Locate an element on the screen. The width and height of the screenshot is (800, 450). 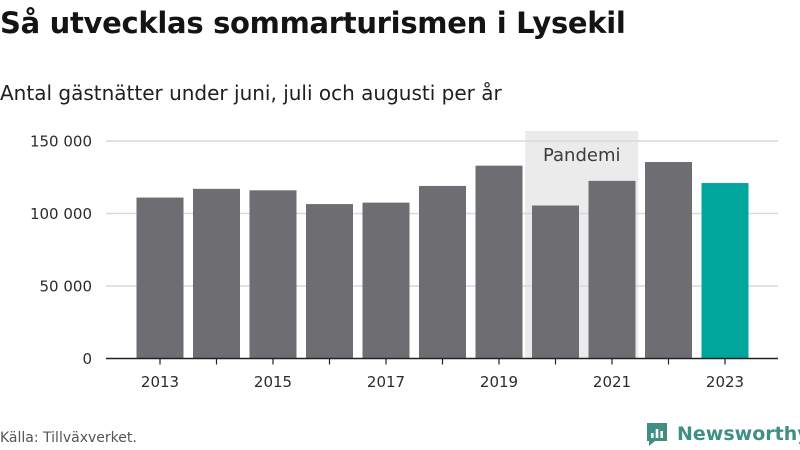
brand-logo: Newsworthy is located at coordinates (722, 434).